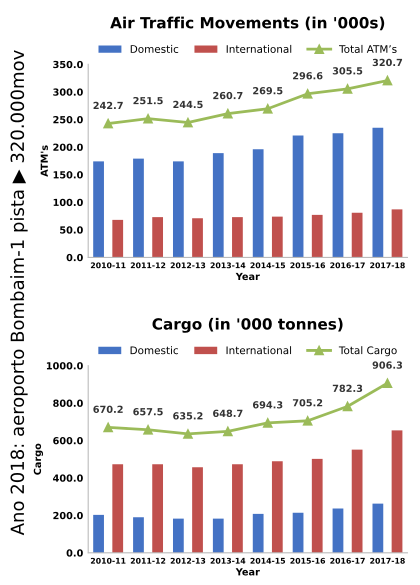 The height and width of the screenshot is (585, 420). What do you see at coordinates (367, 351) in the screenshot?
I see `legend-label: Total Cargo` at bounding box center [367, 351].